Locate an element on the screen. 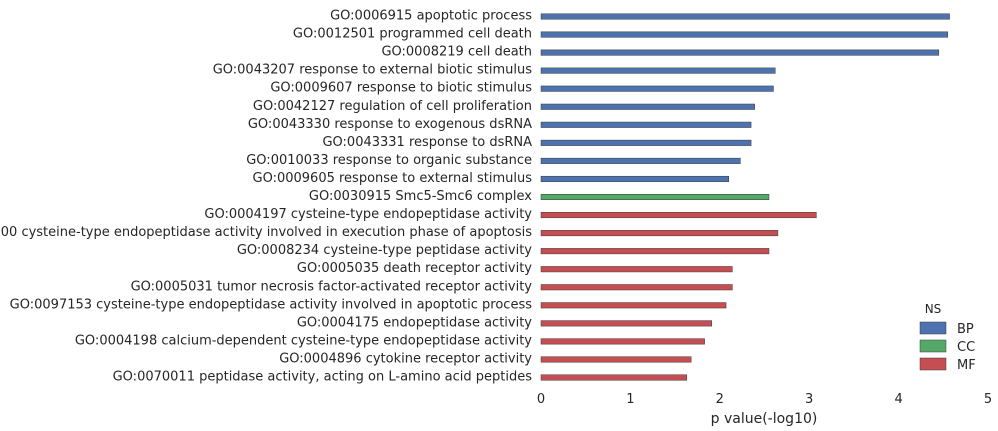 The width and height of the screenshot is (998, 431). x-axis: 0 1 2 3 4 5 is located at coordinates (764, 399).